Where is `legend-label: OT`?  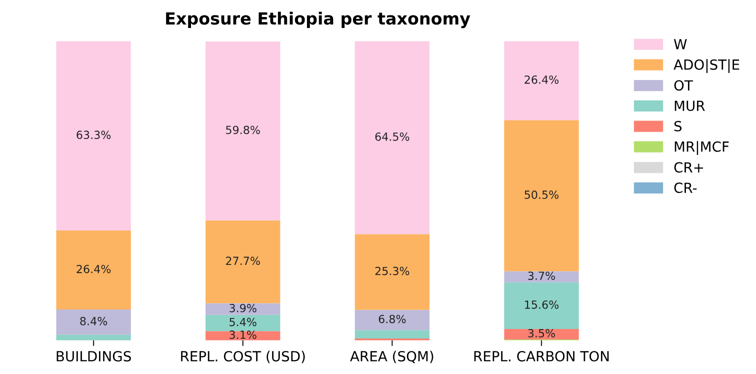 legend-label: OT is located at coordinates (683, 85).